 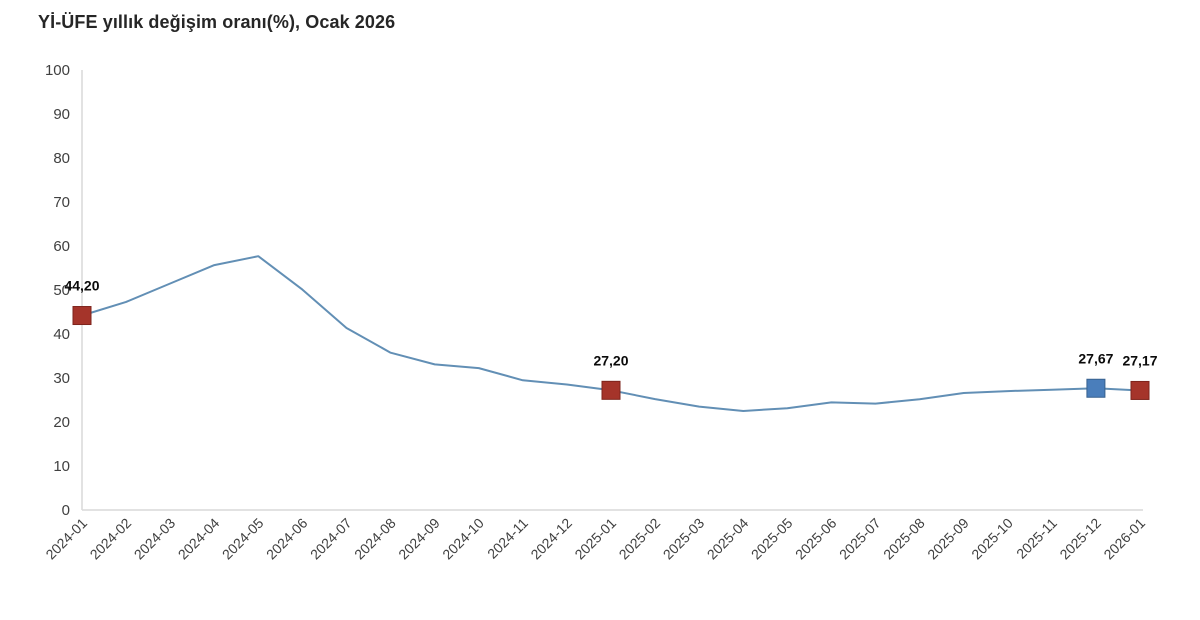 What do you see at coordinates (61, 202) in the screenshot?
I see `y-axis-tick-label: 70` at bounding box center [61, 202].